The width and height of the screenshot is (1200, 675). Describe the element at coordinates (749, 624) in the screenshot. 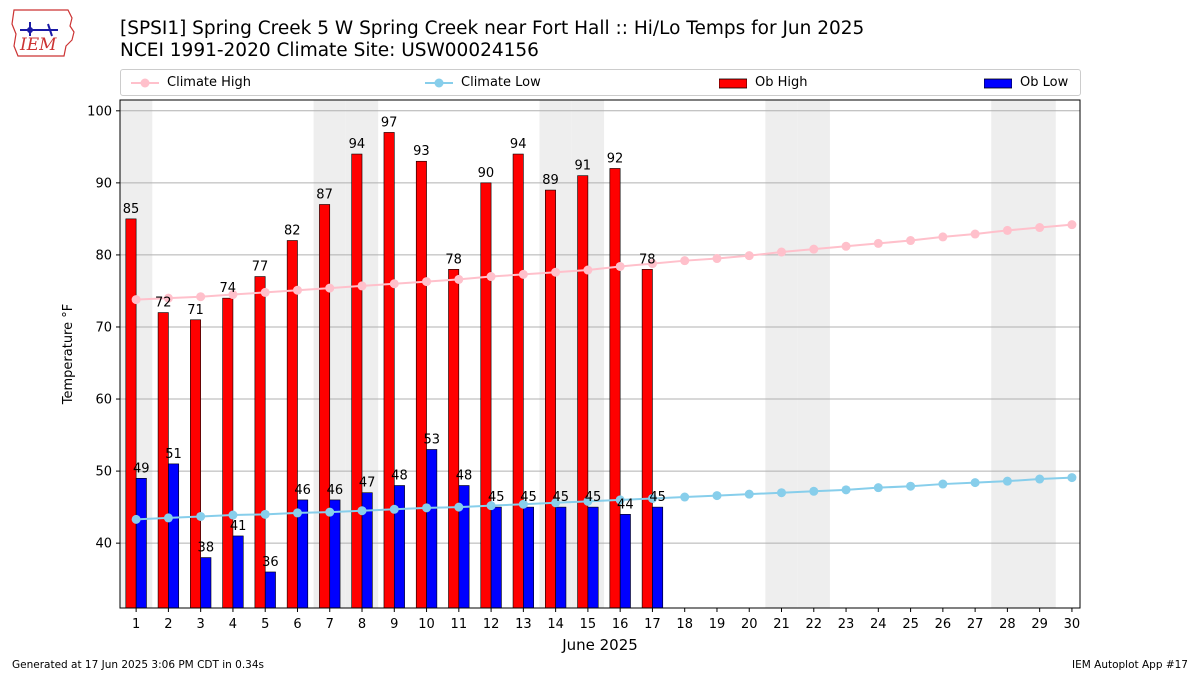

I see `x-tick-label: 20` at that location.